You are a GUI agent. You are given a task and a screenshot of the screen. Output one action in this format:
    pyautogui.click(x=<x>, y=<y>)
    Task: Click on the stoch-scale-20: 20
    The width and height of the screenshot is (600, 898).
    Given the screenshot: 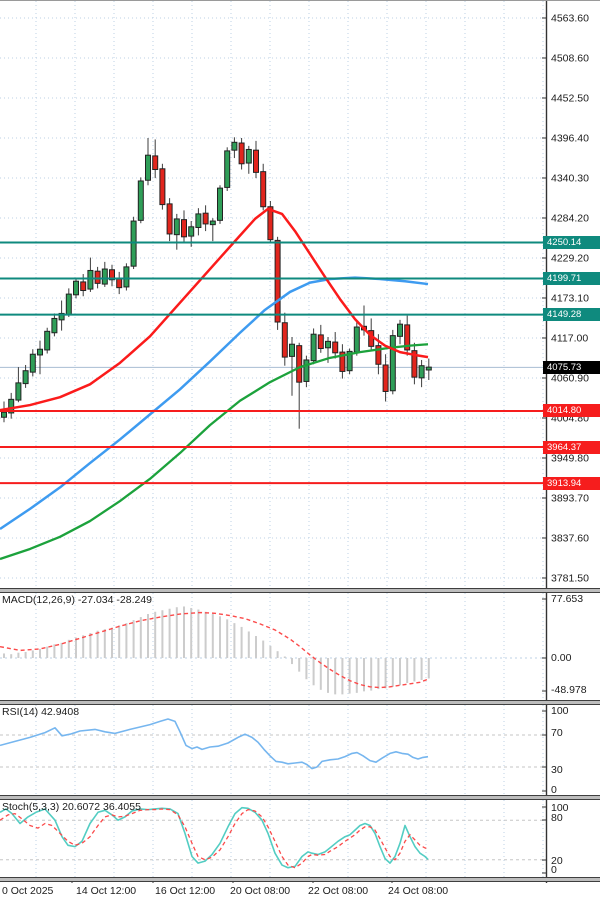 What is the action you would take?
    pyautogui.click(x=557, y=861)
    